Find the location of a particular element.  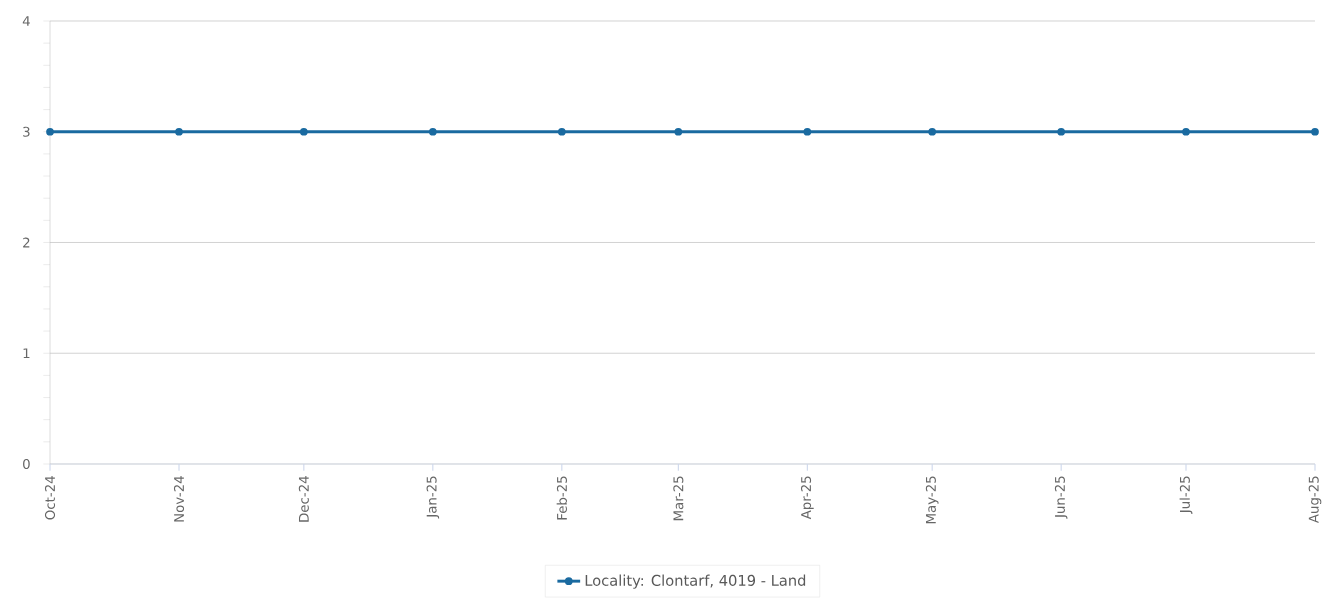

y-tick-label: 0 is located at coordinates (26, 464).